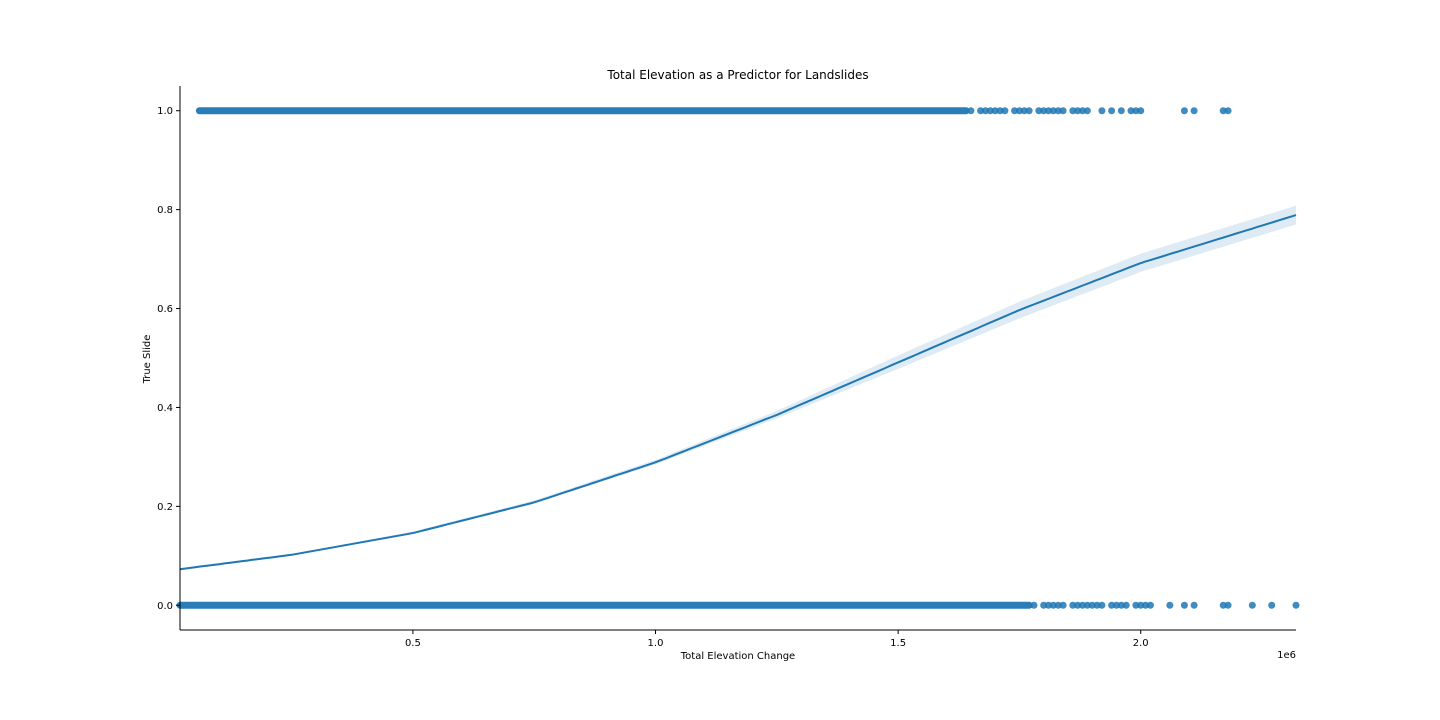 This screenshot has width=1440, height=720. What do you see at coordinates (147, 360) in the screenshot?
I see `y-axis-label: True Slide` at bounding box center [147, 360].